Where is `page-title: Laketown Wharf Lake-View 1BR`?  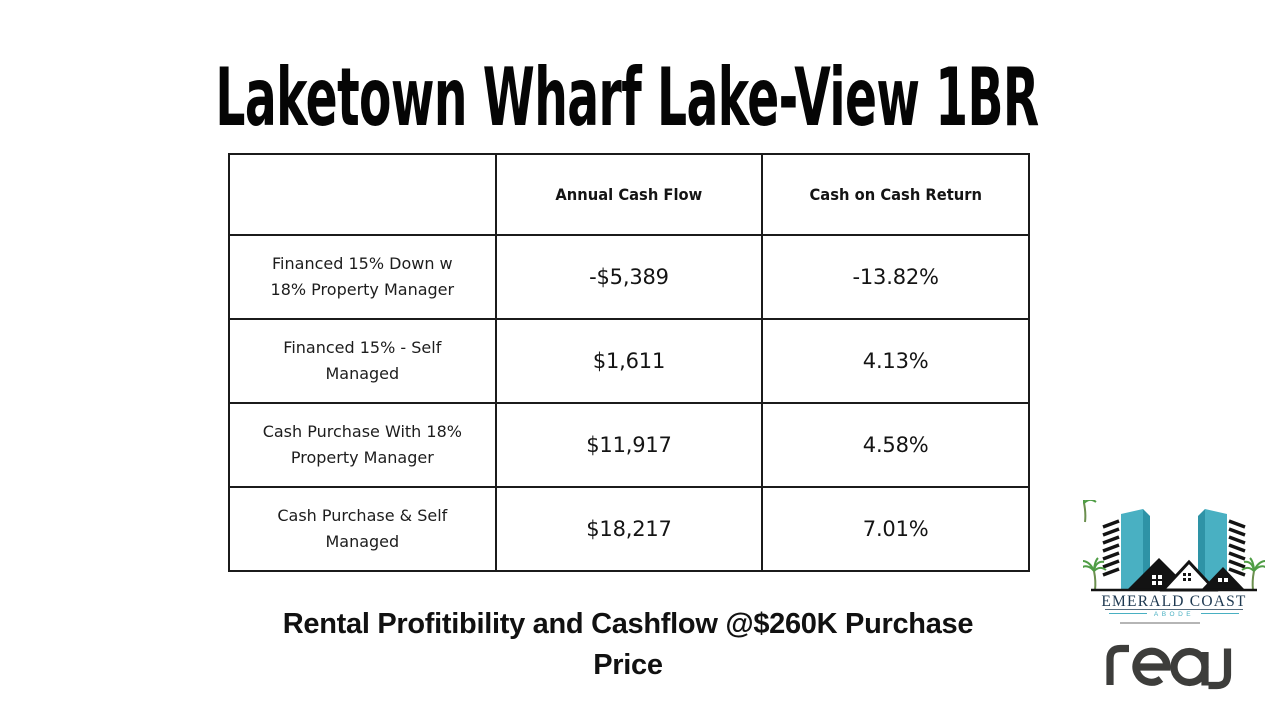
page-title: Laketown Wharf Lake-View 1BR is located at coordinates (627, 97).